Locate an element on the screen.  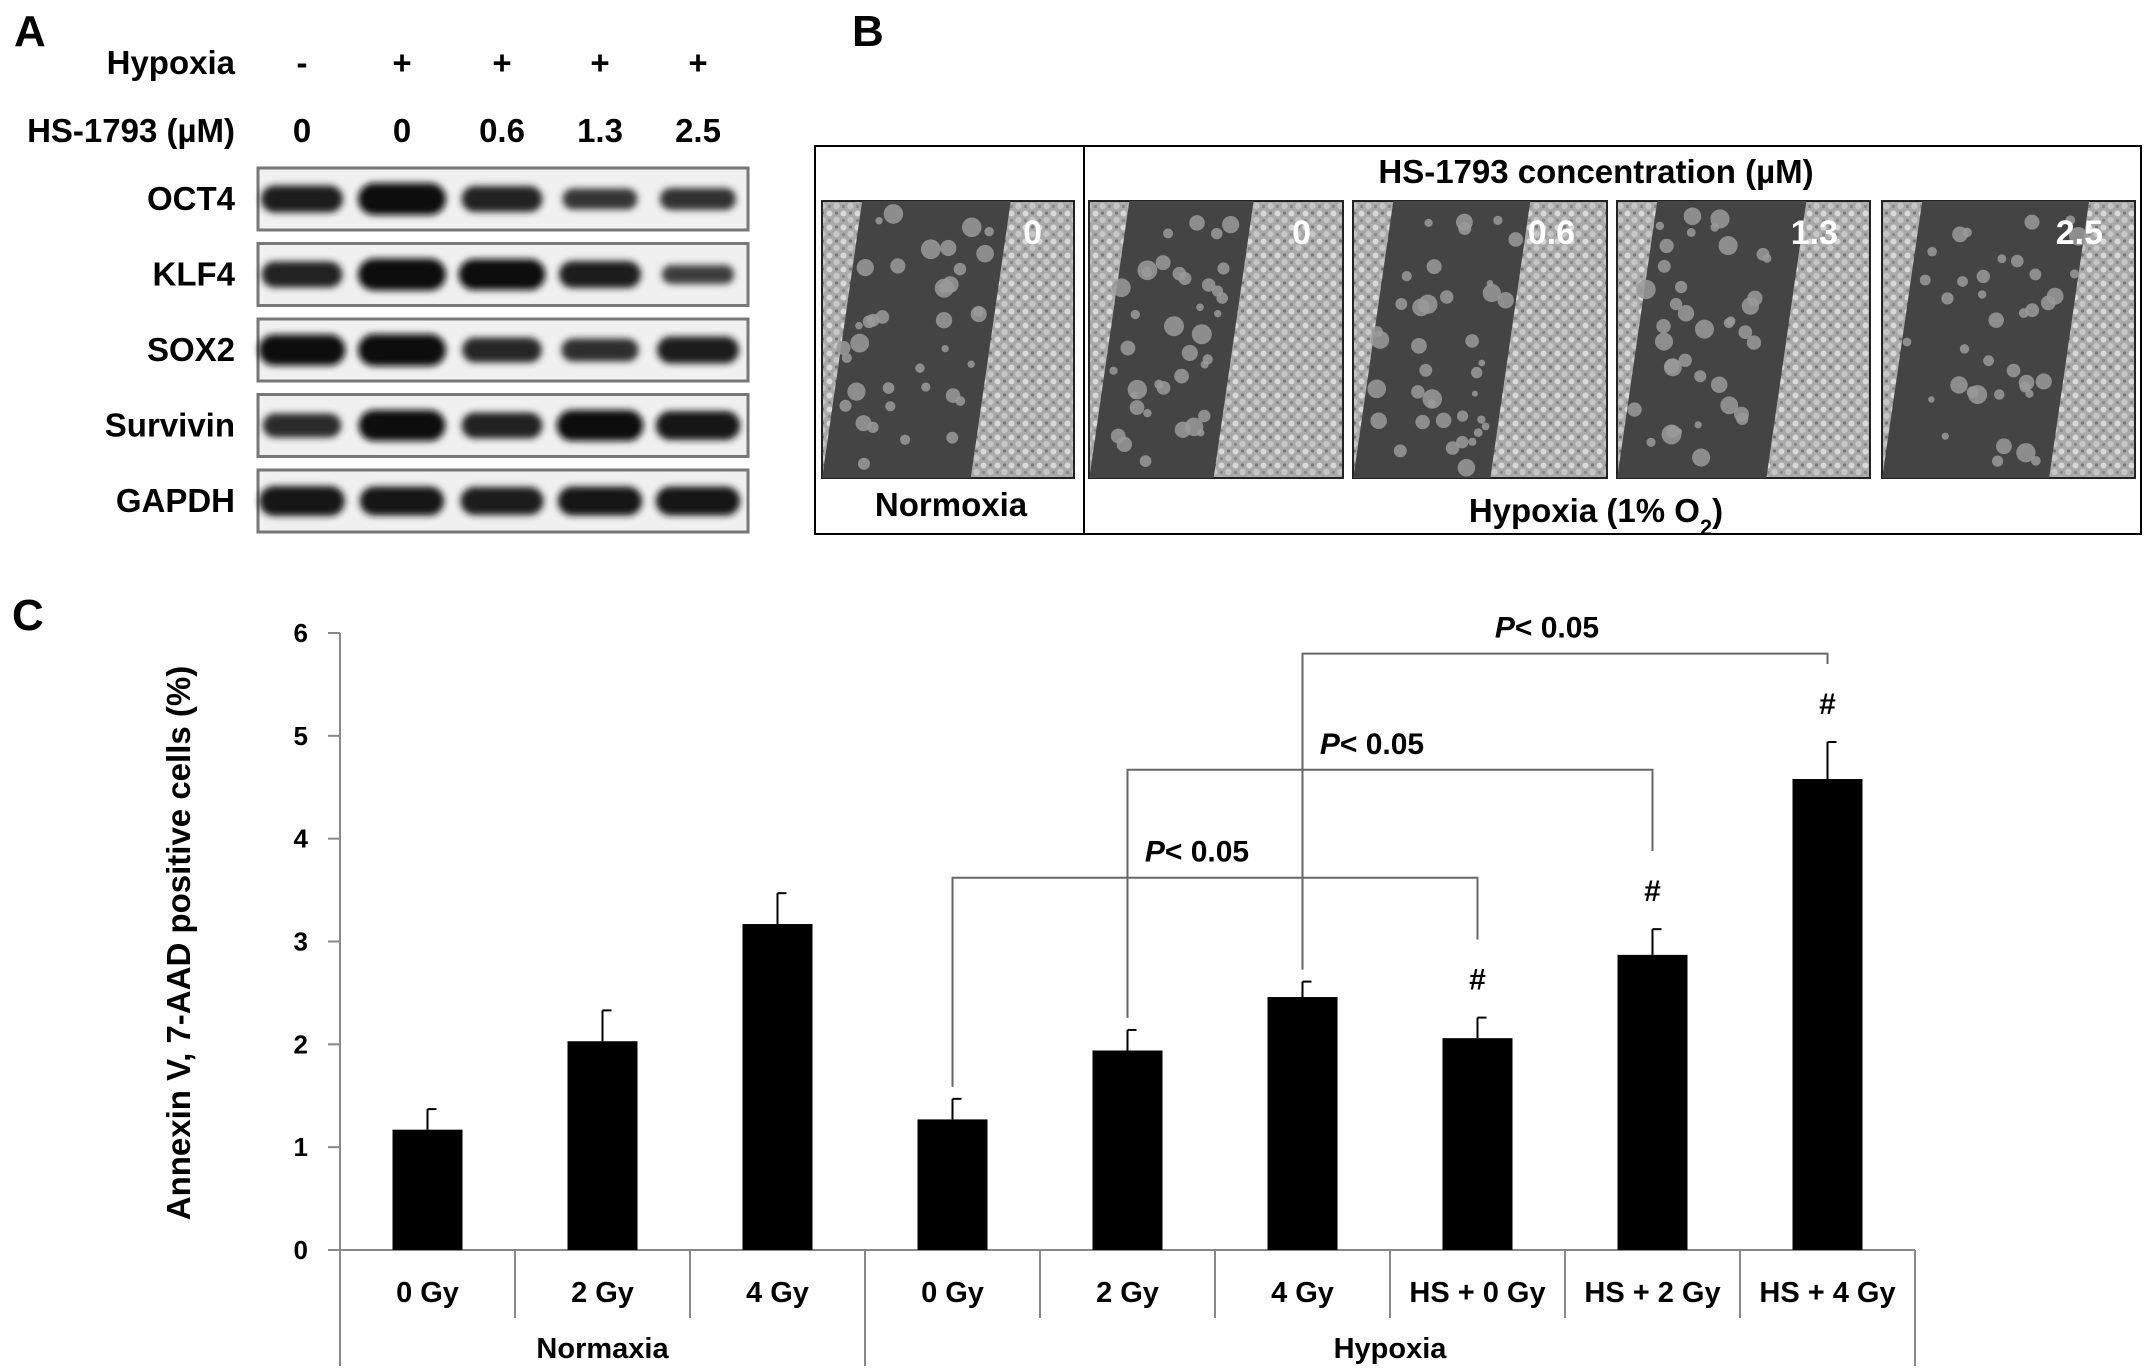
category-label: 0 Gy is located at coordinates (952, 1293).